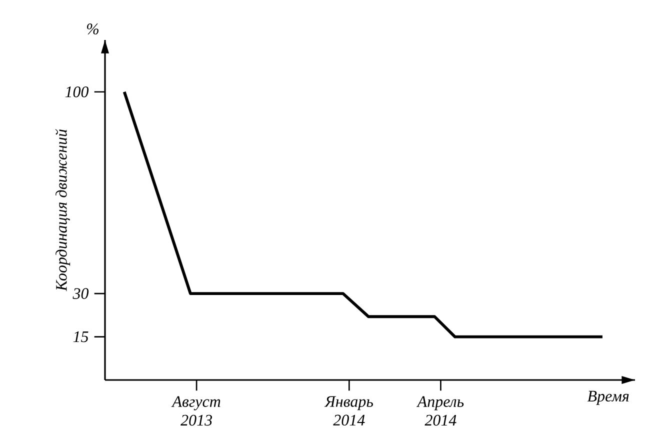 This screenshot has height=444, width=650. What do you see at coordinates (80, 336) in the screenshot?
I see `y-tick-label: 15` at bounding box center [80, 336].